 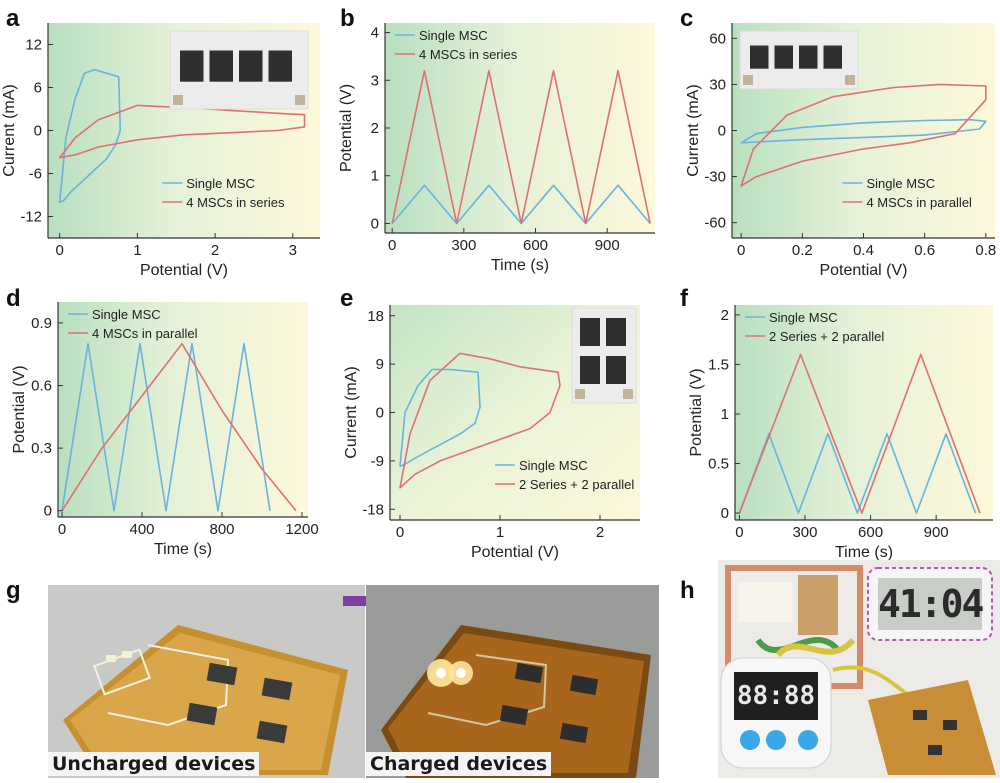 What do you see at coordinates (687, 590) in the screenshot?
I see `panel-letter: h` at bounding box center [687, 590].